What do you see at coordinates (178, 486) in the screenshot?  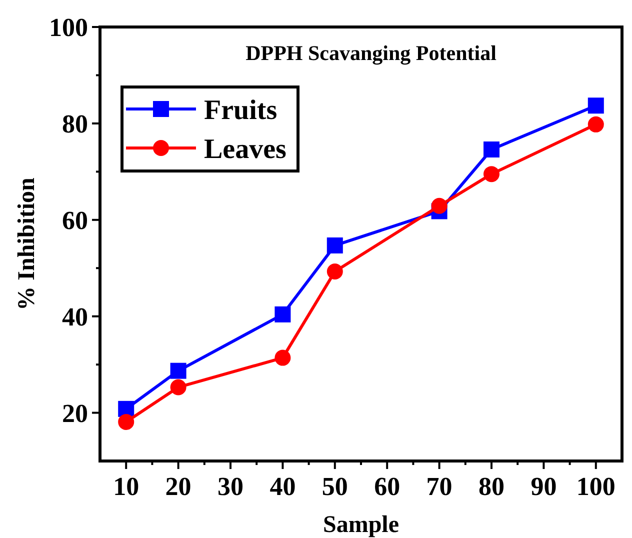 I see `x-tick-label: 20` at bounding box center [178, 486].